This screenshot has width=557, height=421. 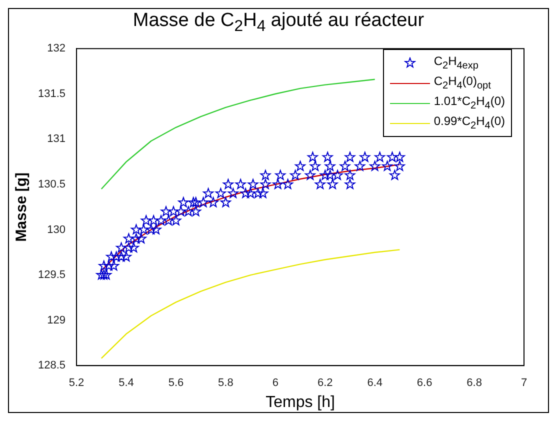 What do you see at coordinates (325, 383) in the screenshot?
I see `x-tick-label: 6.2` at bounding box center [325, 383].